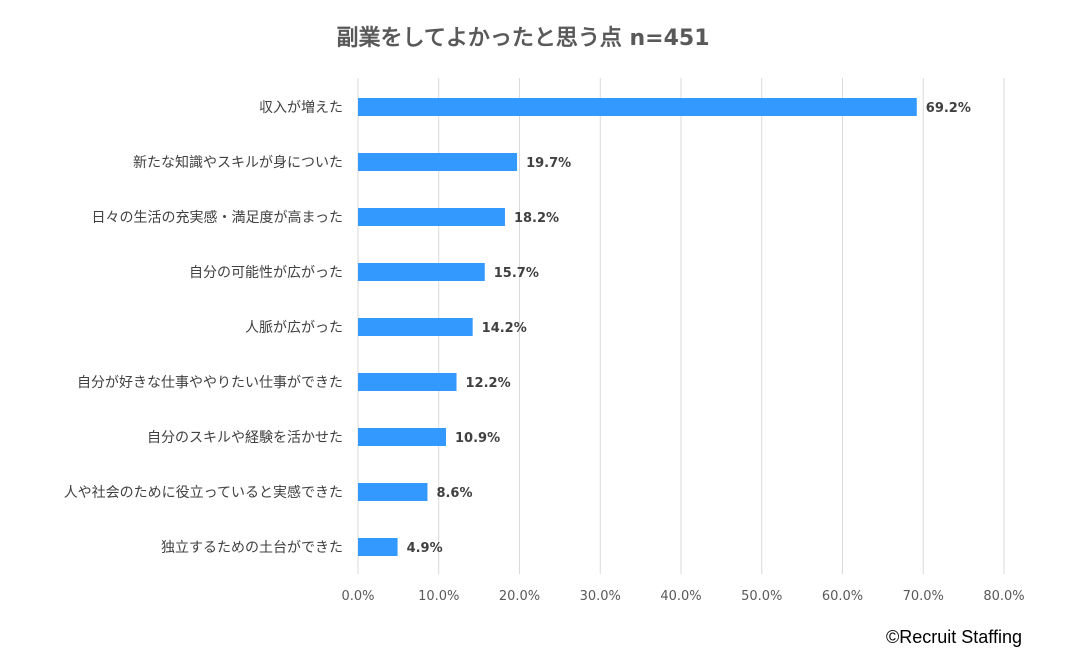 The height and width of the screenshot is (664, 1083). What do you see at coordinates (954, 637) in the screenshot?
I see `copyright-credit: ©Recruit Staffing` at bounding box center [954, 637].